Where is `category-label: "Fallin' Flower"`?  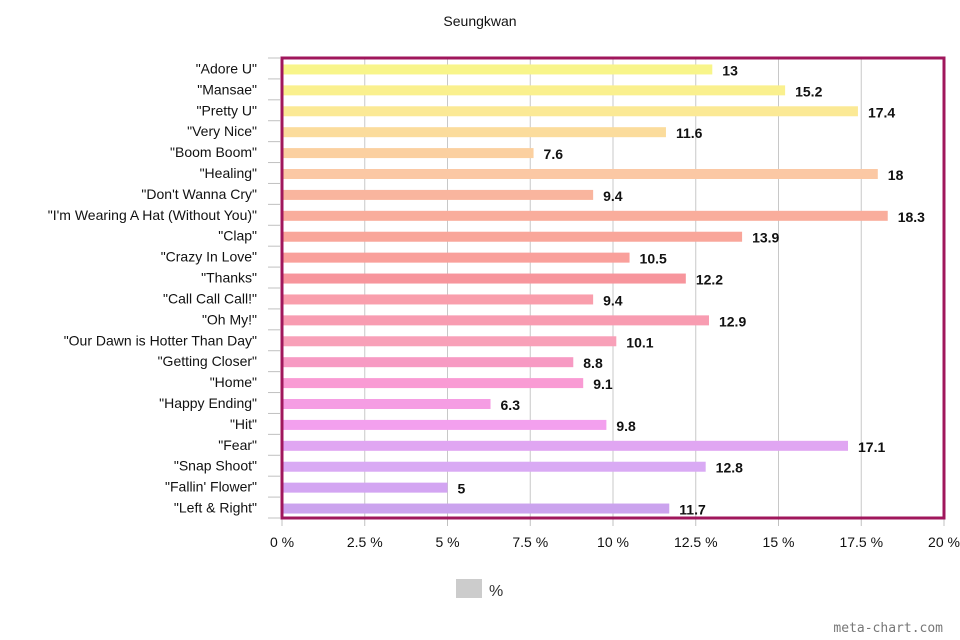 category-label: "Fallin' Flower" is located at coordinates (211, 487).